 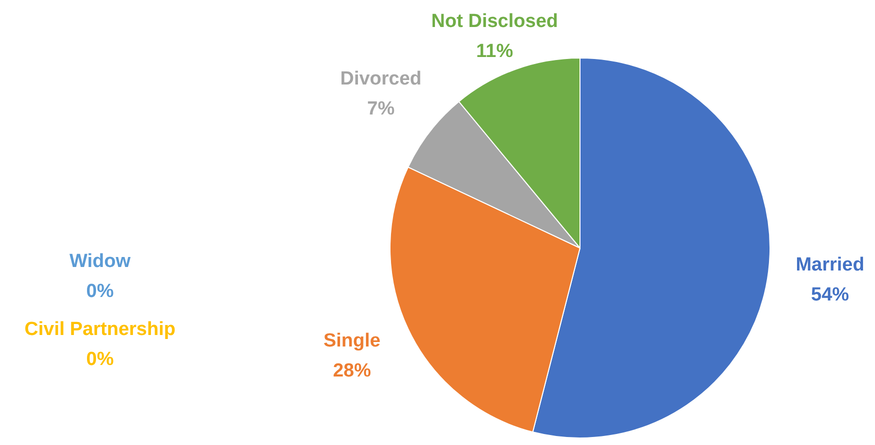 I want to click on data-label: 54%, so click(x=830, y=295).